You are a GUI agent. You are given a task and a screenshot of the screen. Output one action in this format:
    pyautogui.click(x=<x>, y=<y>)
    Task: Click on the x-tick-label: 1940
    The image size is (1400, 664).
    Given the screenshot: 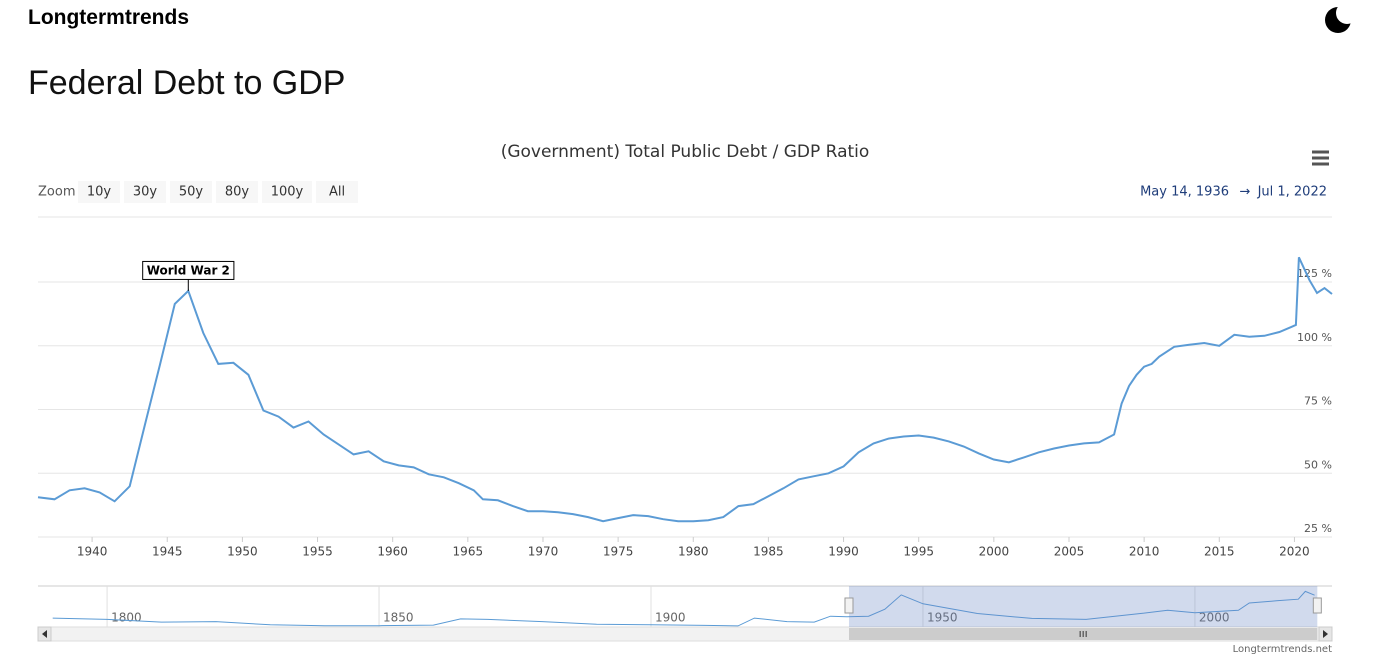 What is the action you would take?
    pyautogui.click(x=92, y=552)
    